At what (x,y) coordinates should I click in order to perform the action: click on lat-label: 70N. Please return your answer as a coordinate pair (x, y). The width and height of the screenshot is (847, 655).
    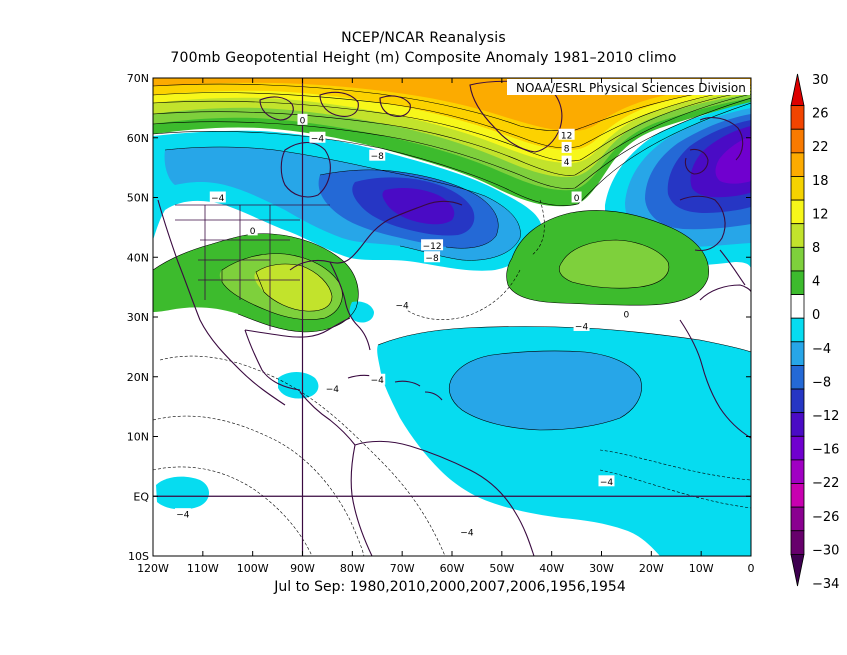
    Looking at the image, I should click on (138, 78).